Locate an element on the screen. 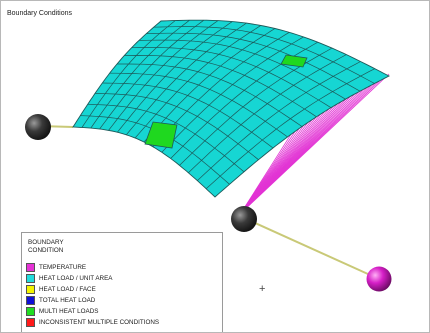  legend-item: HEAT LOAD / FACE is located at coordinates (61, 289).